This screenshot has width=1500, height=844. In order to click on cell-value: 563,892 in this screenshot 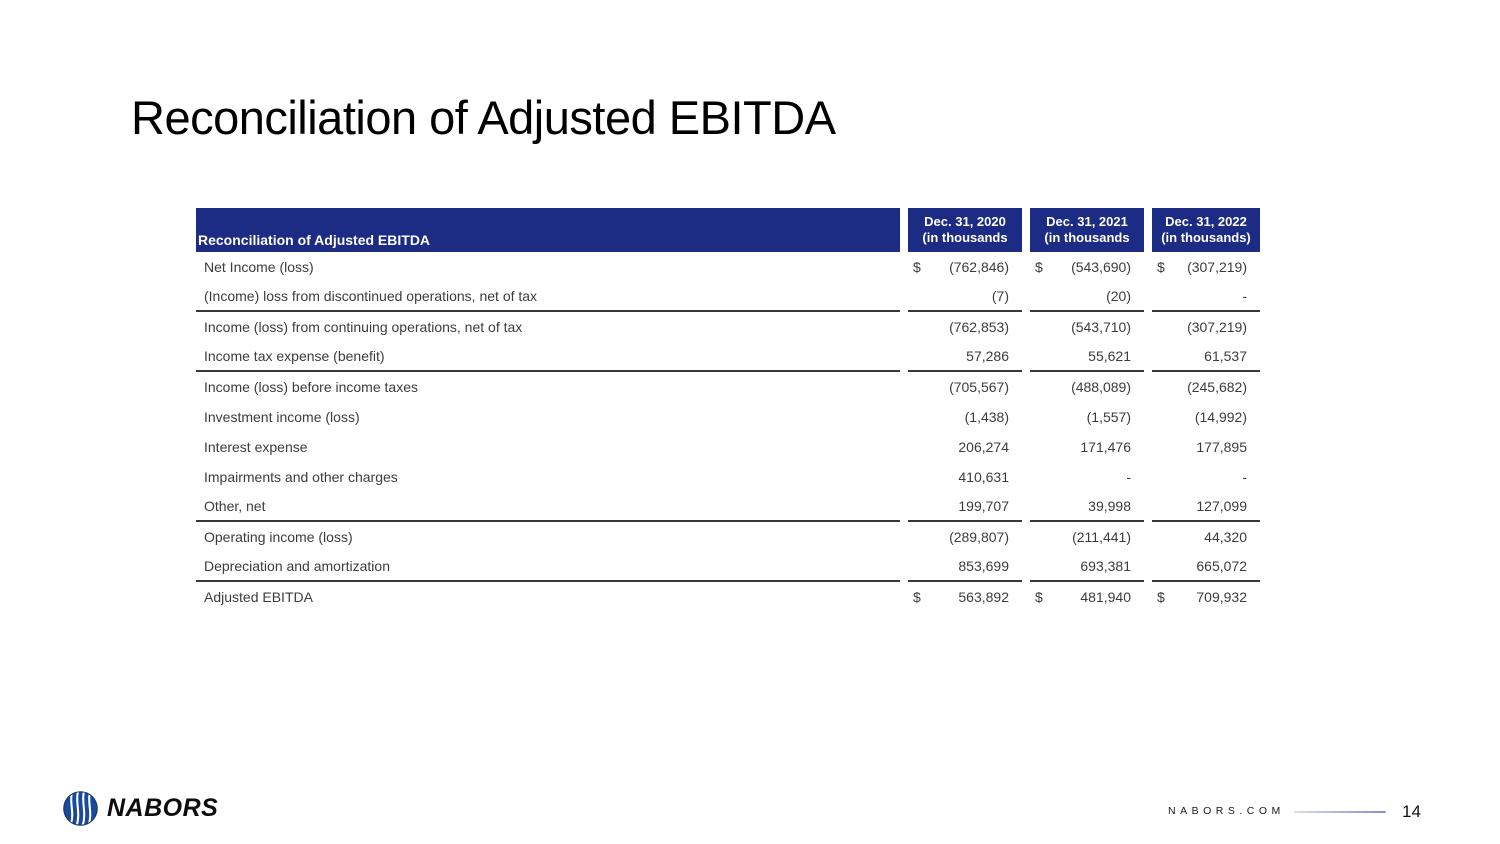, I will do `click(983, 597)`.